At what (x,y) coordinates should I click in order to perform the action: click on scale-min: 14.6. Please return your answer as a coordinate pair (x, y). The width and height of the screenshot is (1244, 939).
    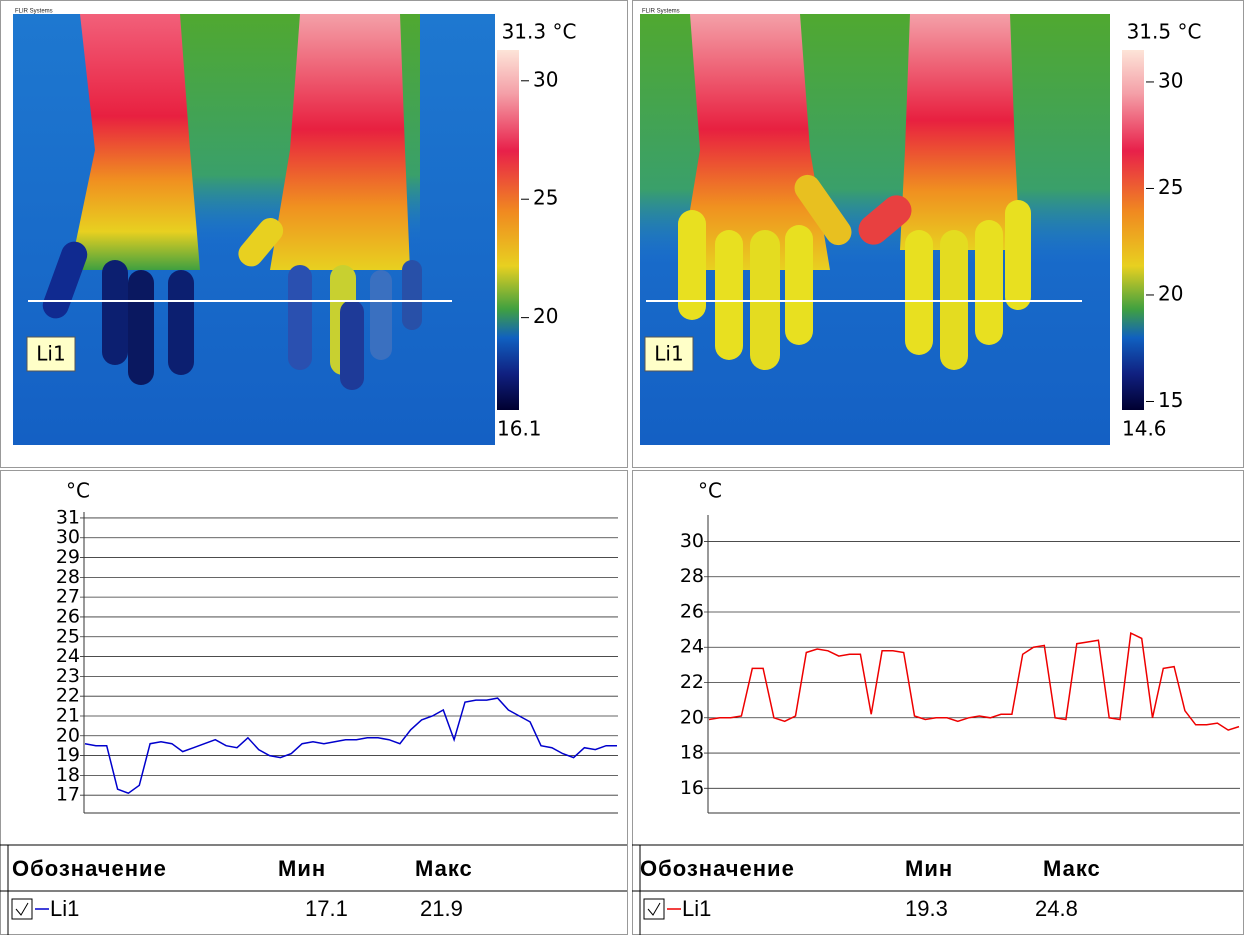
    Looking at the image, I should click on (1144, 429).